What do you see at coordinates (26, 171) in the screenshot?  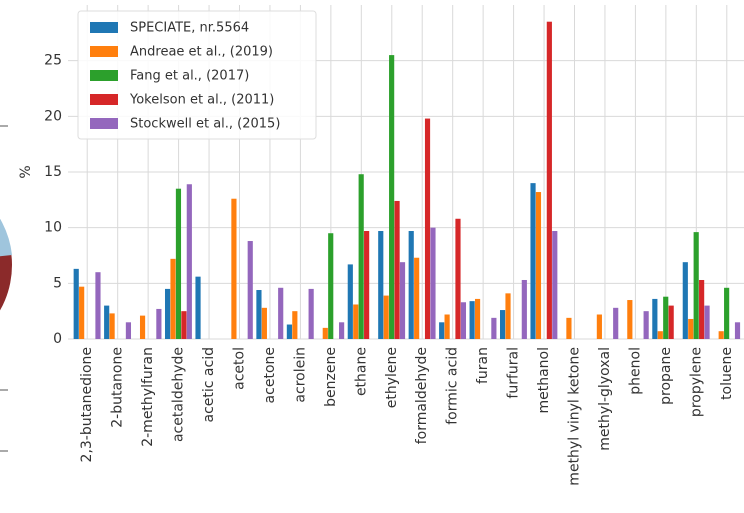 I see `y-axis-label: %` at bounding box center [26, 171].